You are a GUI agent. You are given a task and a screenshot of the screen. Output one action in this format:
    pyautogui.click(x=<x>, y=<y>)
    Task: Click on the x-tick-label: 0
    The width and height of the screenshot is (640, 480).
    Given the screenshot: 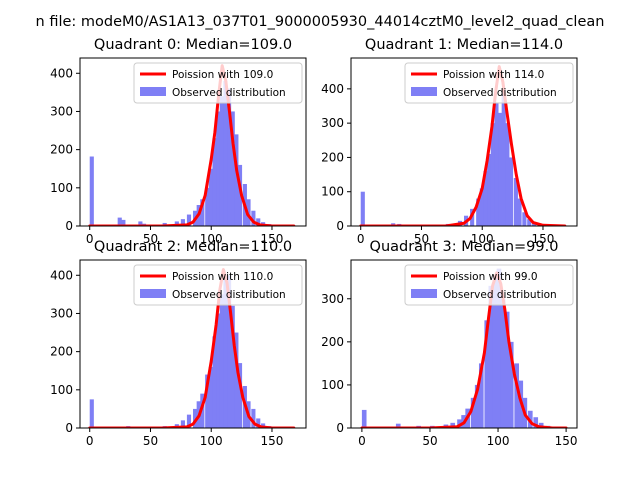 What is the action you would take?
    pyautogui.click(x=361, y=239)
    